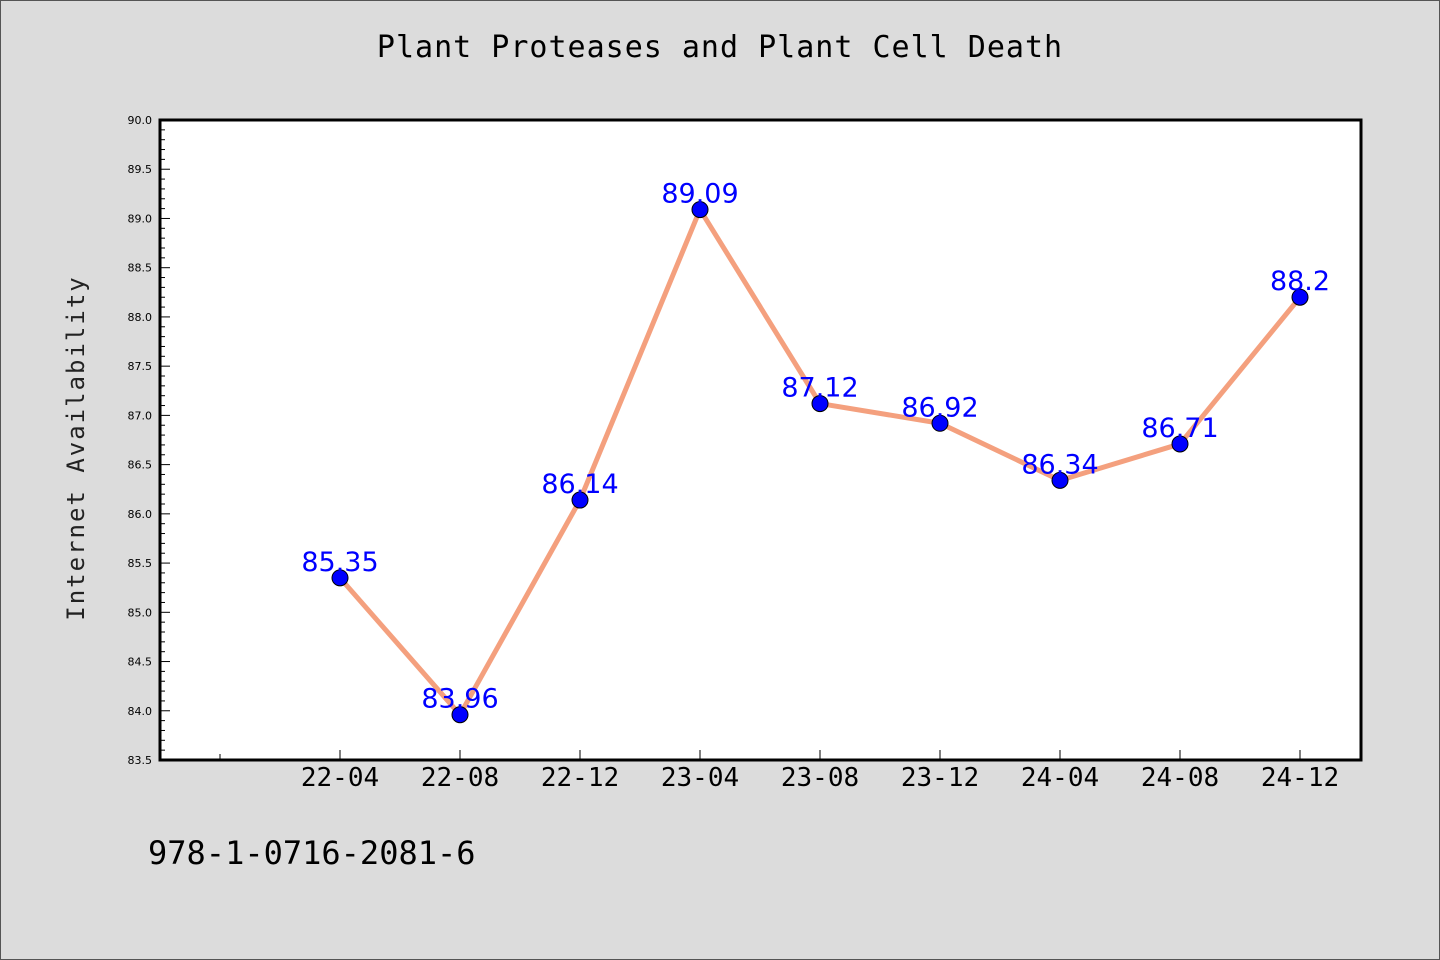 The width and height of the screenshot is (1440, 960). Describe the element at coordinates (1059, 464) in the screenshot. I see `data-label: 86.34` at that location.